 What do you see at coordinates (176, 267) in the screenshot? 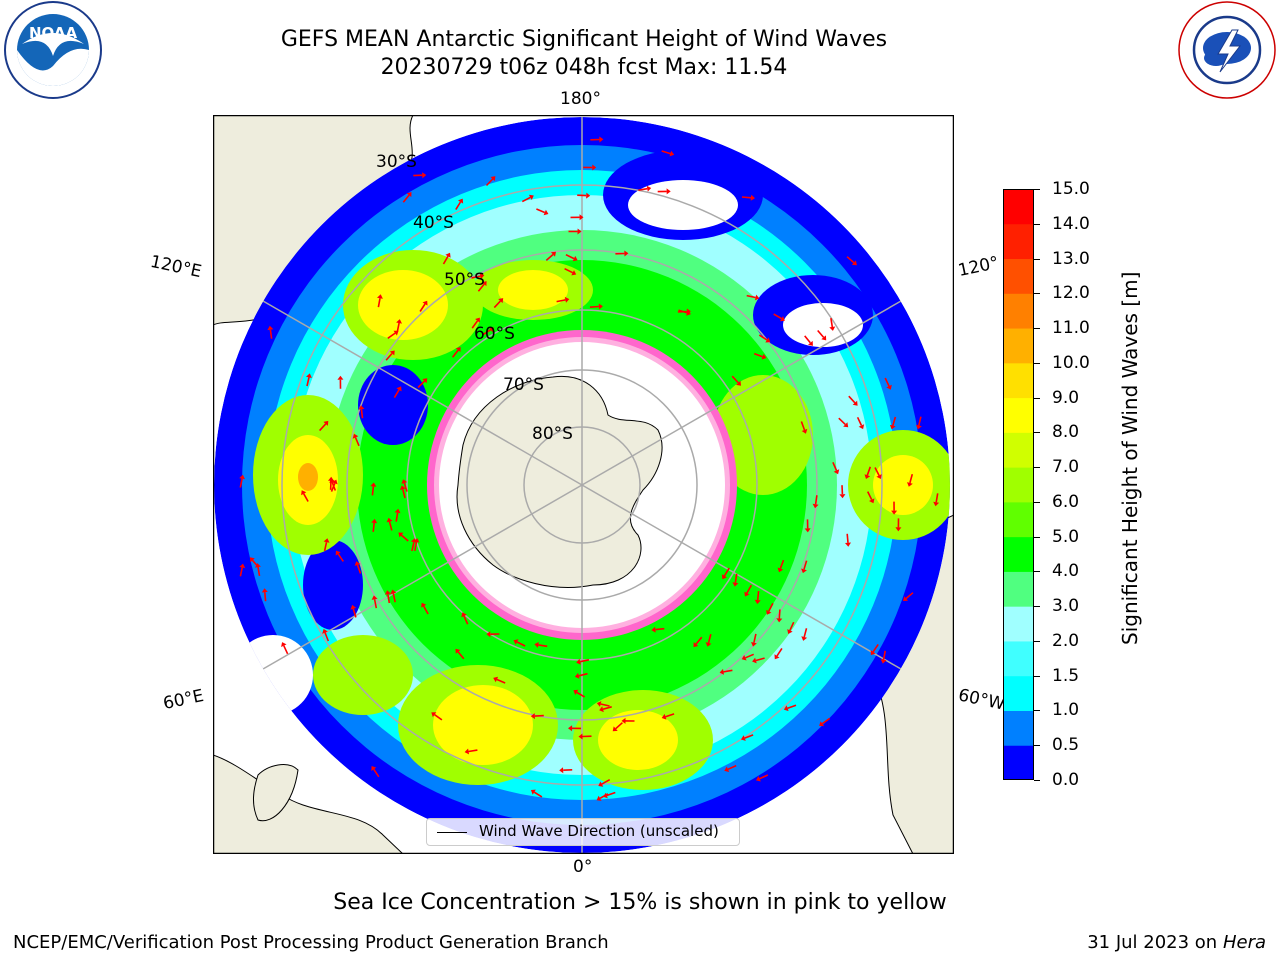
I see `lon-label-120e: 120°E` at bounding box center [176, 267].